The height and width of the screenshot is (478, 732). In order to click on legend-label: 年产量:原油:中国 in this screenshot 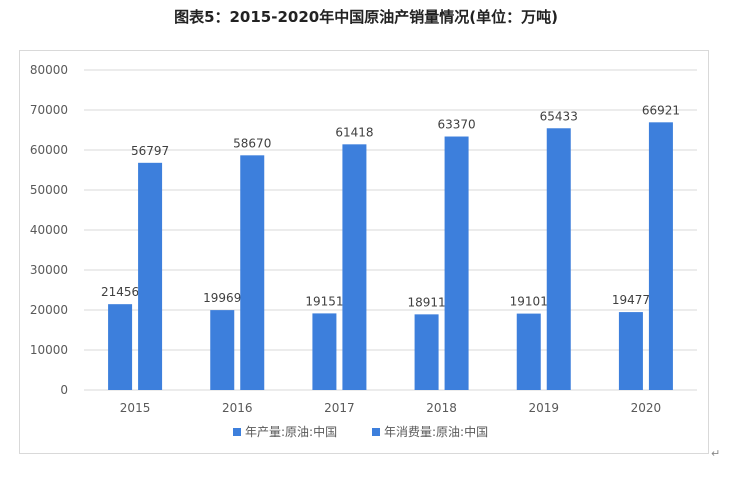, I will do `click(291, 431)`.